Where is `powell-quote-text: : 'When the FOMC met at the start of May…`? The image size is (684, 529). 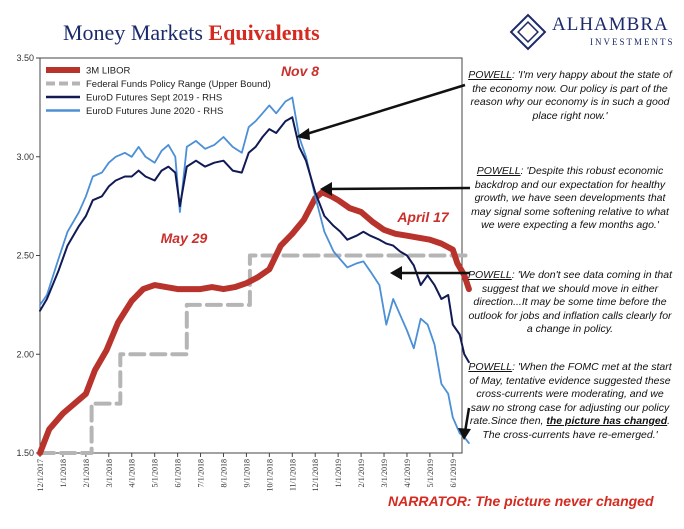 powell-quote-text: : 'When the FOMC met at the start of May… is located at coordinates (570, 394).